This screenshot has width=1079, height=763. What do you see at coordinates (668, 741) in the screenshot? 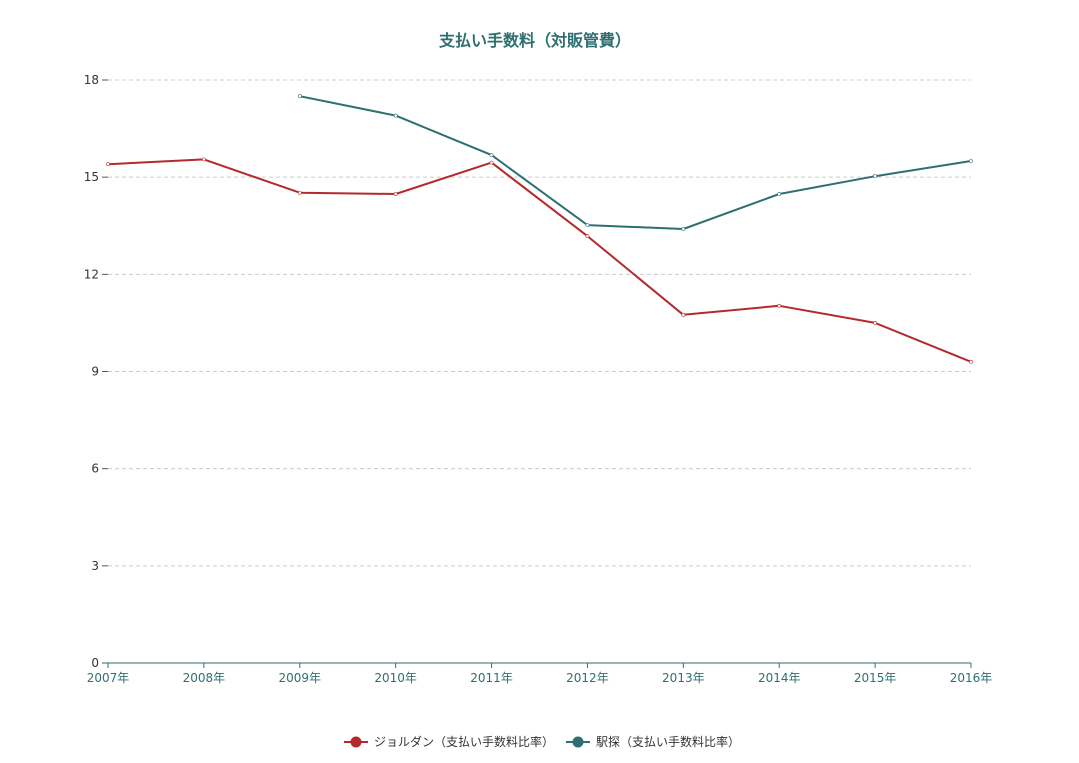
I see `legend-label: 駅探（支払い手数料比率）` at bounding box center [668, 741].